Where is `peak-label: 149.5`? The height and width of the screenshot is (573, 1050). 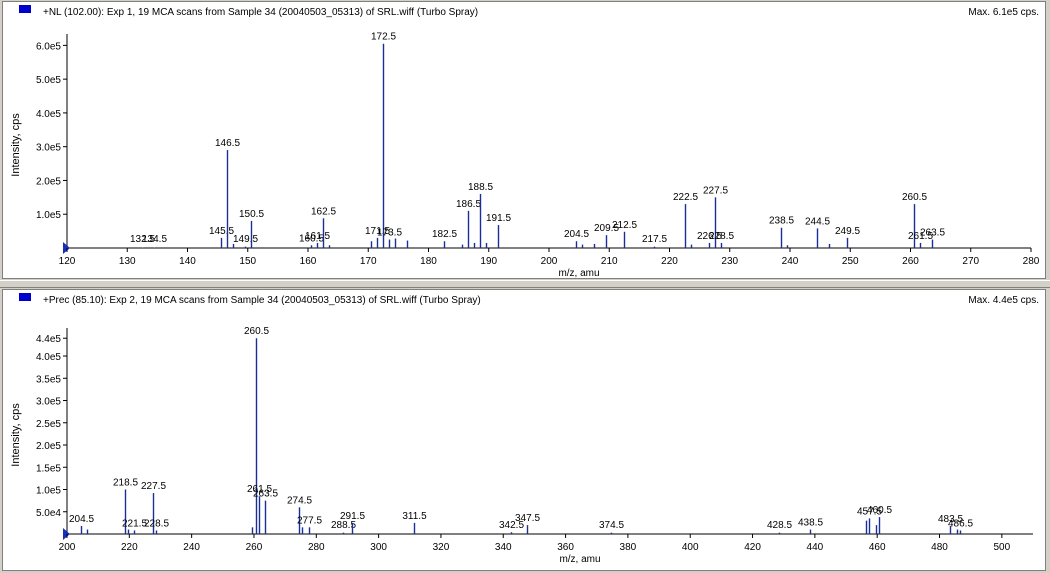
peak-label: 149.5 is located at coordinates (245, 239).